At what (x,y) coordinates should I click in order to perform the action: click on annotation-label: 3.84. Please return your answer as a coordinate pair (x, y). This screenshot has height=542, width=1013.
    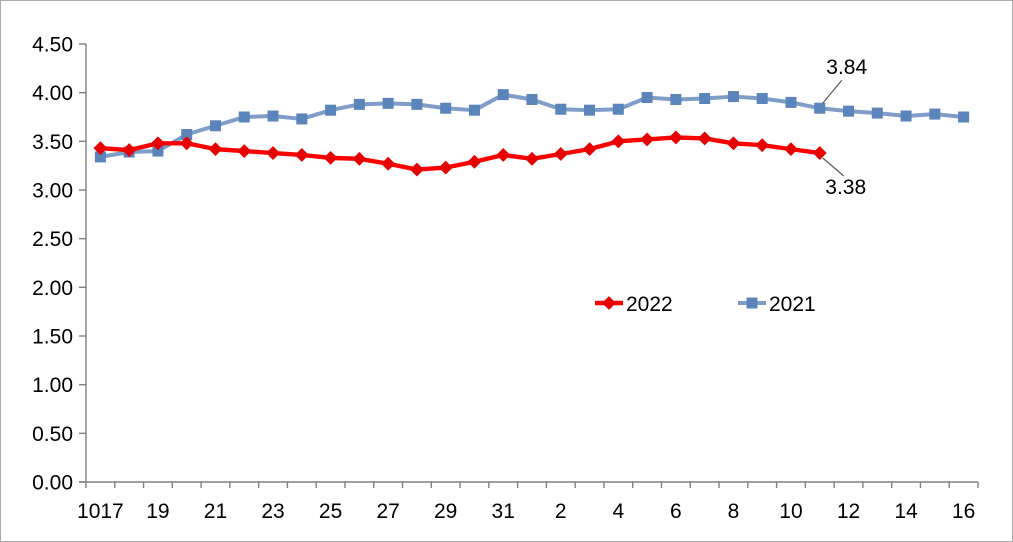
    Looking at the image, I should click on (846, 67).